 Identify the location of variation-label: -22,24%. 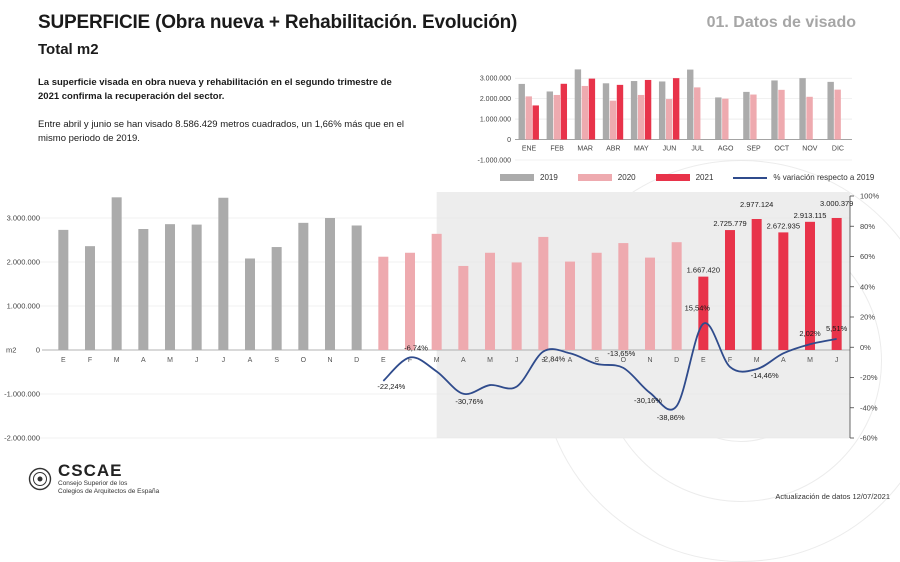
(391, 386).